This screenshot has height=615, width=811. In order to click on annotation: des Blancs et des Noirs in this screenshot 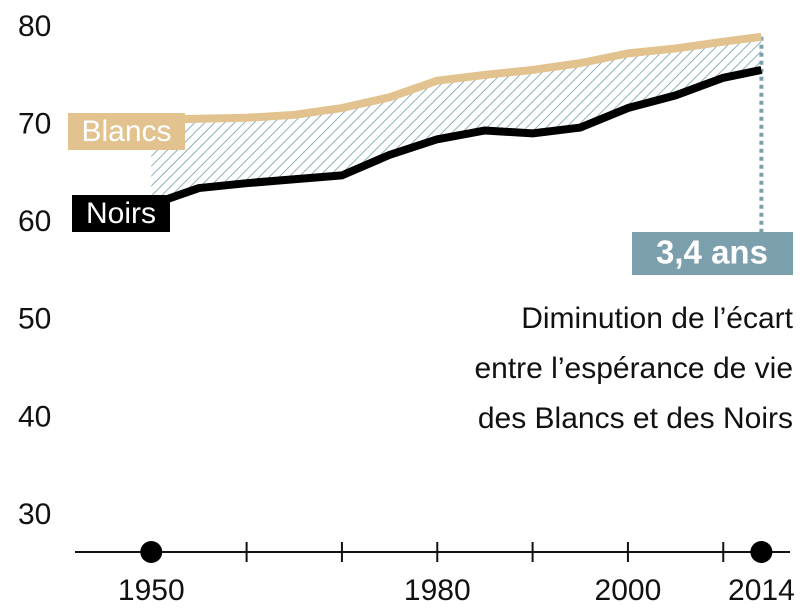, I will do `click(635, 418)`.